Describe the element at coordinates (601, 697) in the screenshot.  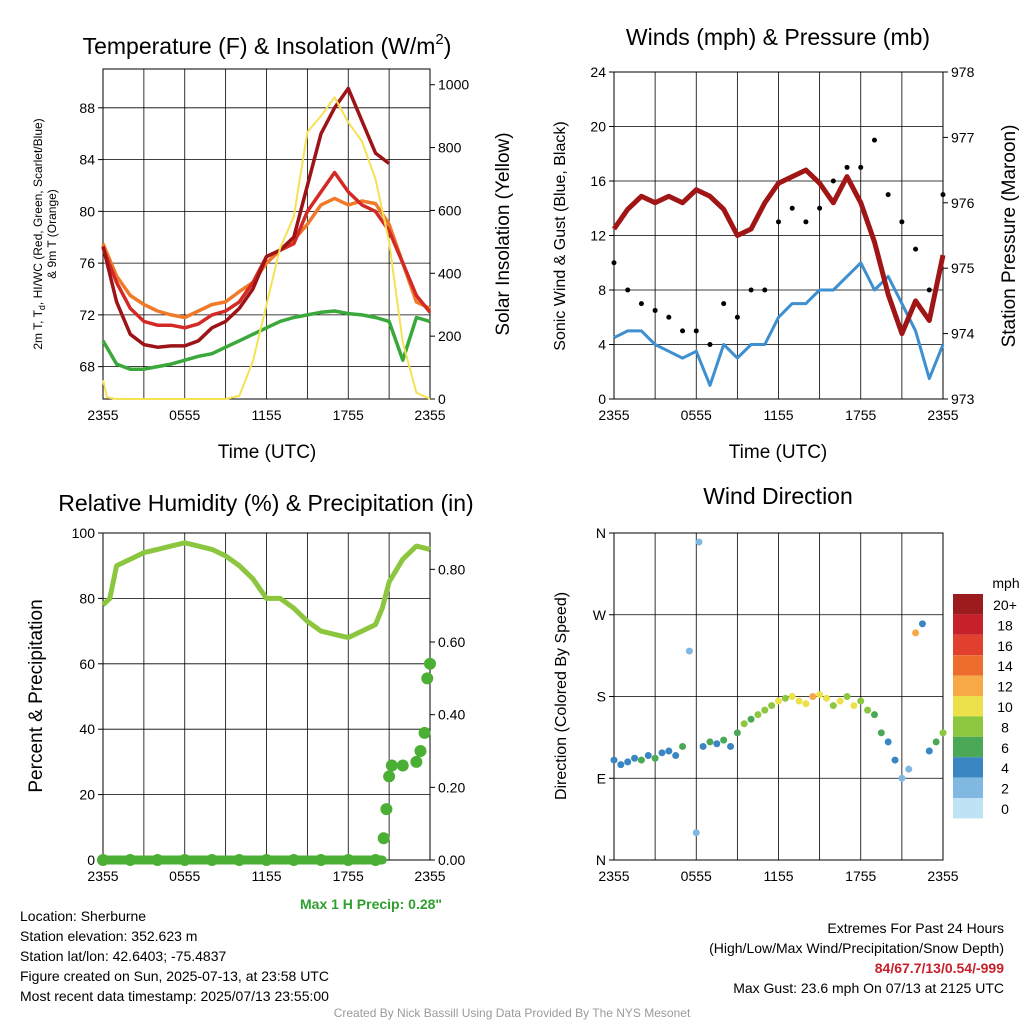
I see `y-tick-label: S` at that location.